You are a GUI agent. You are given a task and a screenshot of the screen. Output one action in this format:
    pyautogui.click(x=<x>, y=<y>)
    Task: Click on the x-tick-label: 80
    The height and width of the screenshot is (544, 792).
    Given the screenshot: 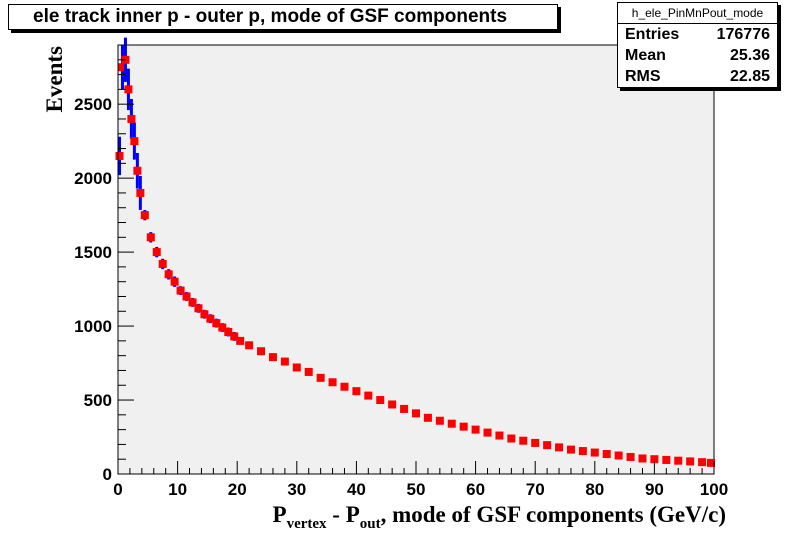 What is the action you would take?
    pyautogui.click(x=594, y=489)
    